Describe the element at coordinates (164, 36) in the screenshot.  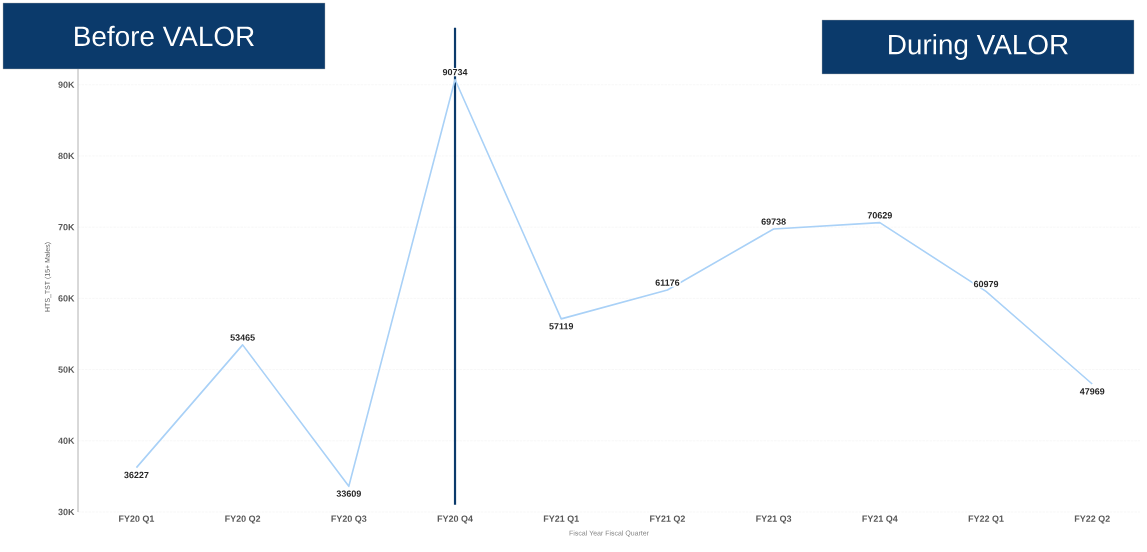
I see `annotation: Before VALOR` at that location.